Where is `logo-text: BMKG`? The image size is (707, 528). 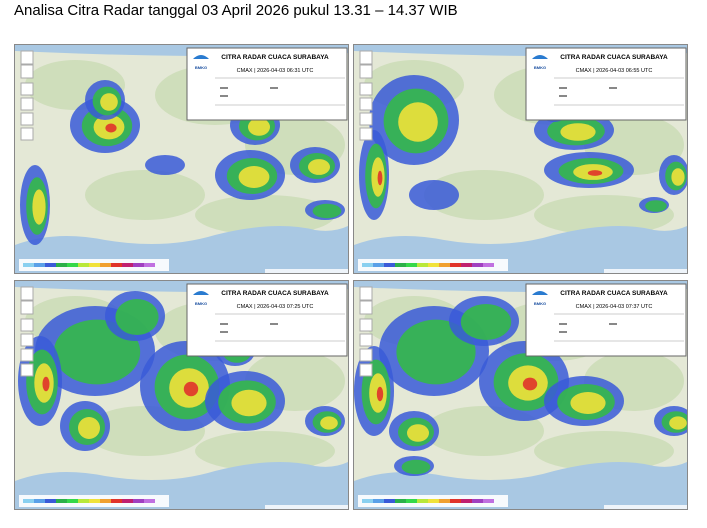
logo-text: BMKG is located at coordinates (540, 67).